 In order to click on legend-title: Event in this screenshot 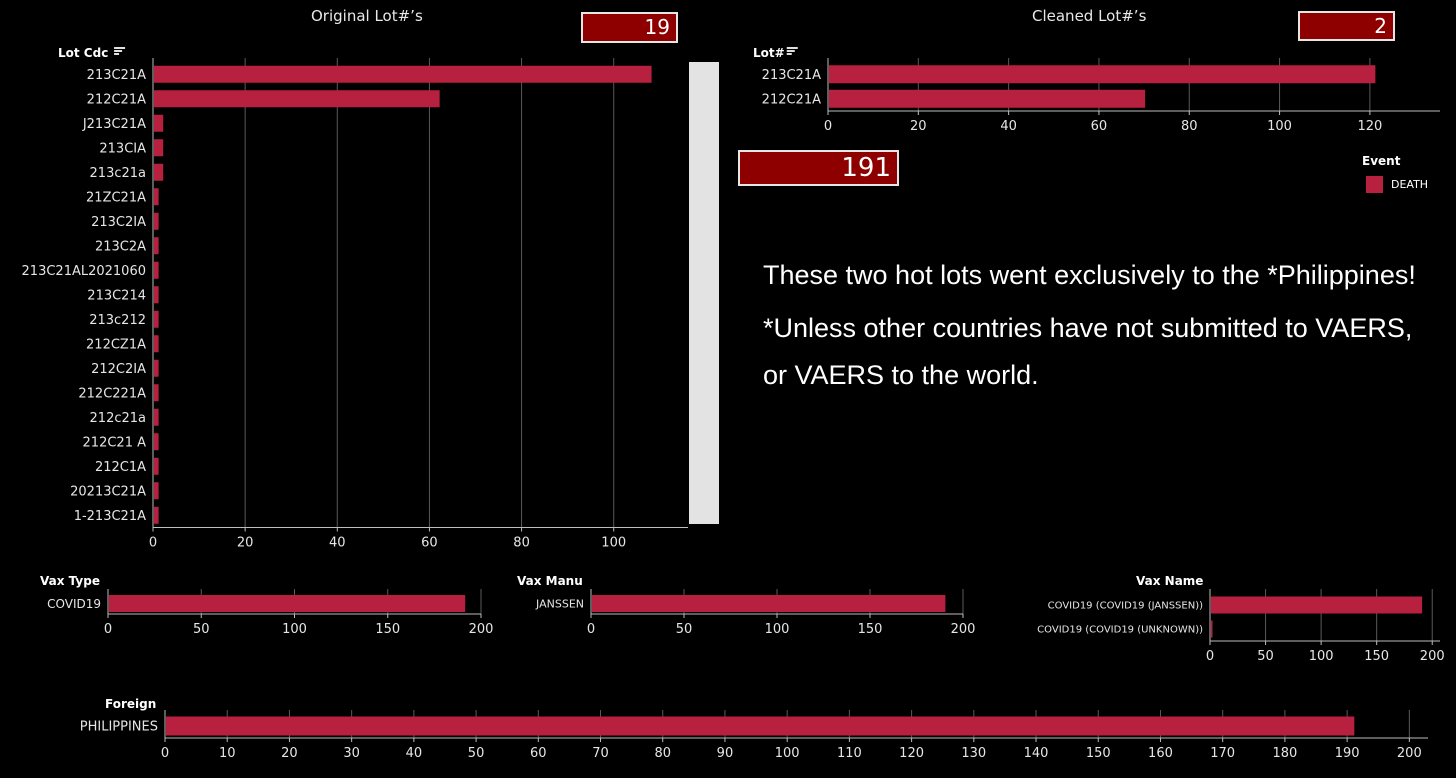, I will do `click(1381, 161)`.